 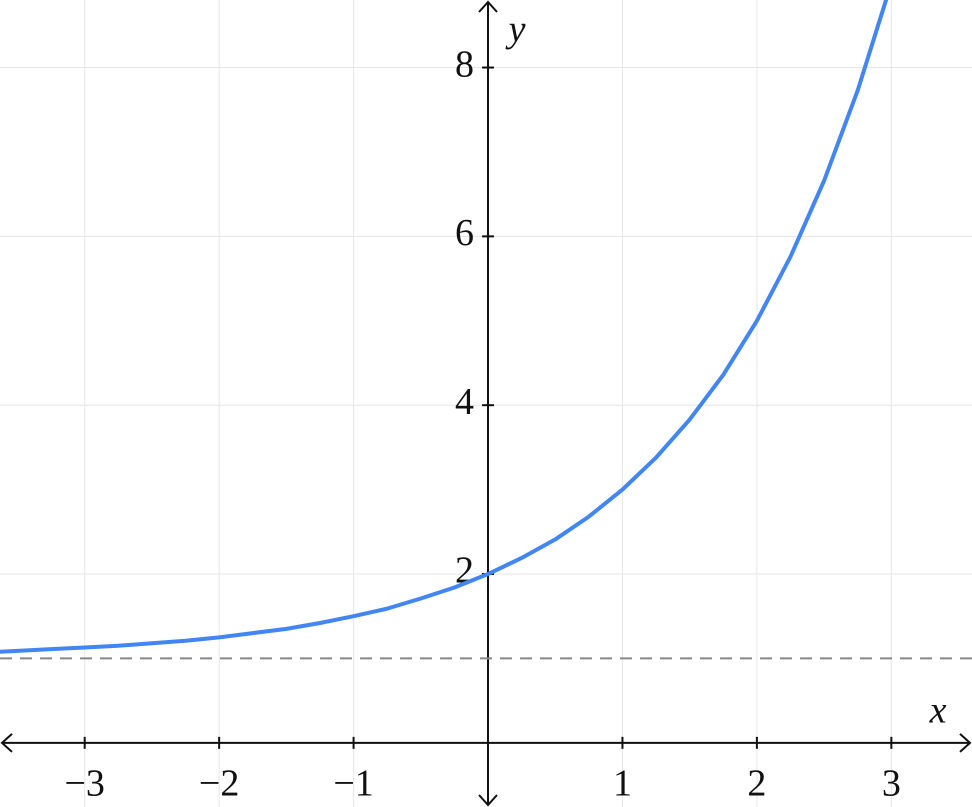 What do you see at coordinates (219, 784) in the screenshot?
I see `x-tick-label: −2` at bounding box center [219, 784].